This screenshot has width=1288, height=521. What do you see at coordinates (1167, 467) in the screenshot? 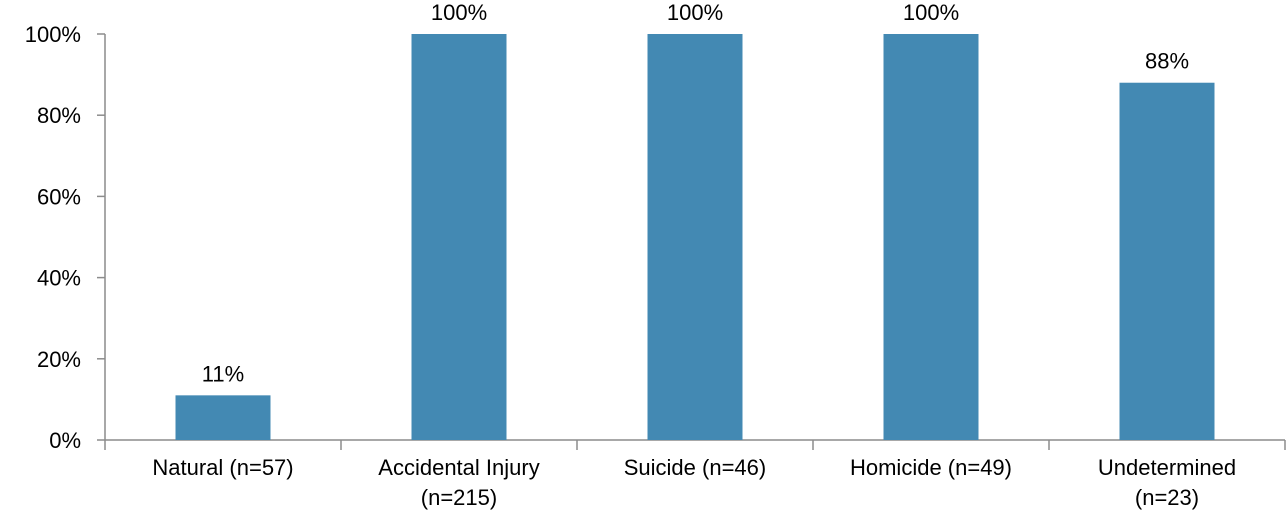
I see `category-label: Undetermined` at bounding box center [1167, 467].